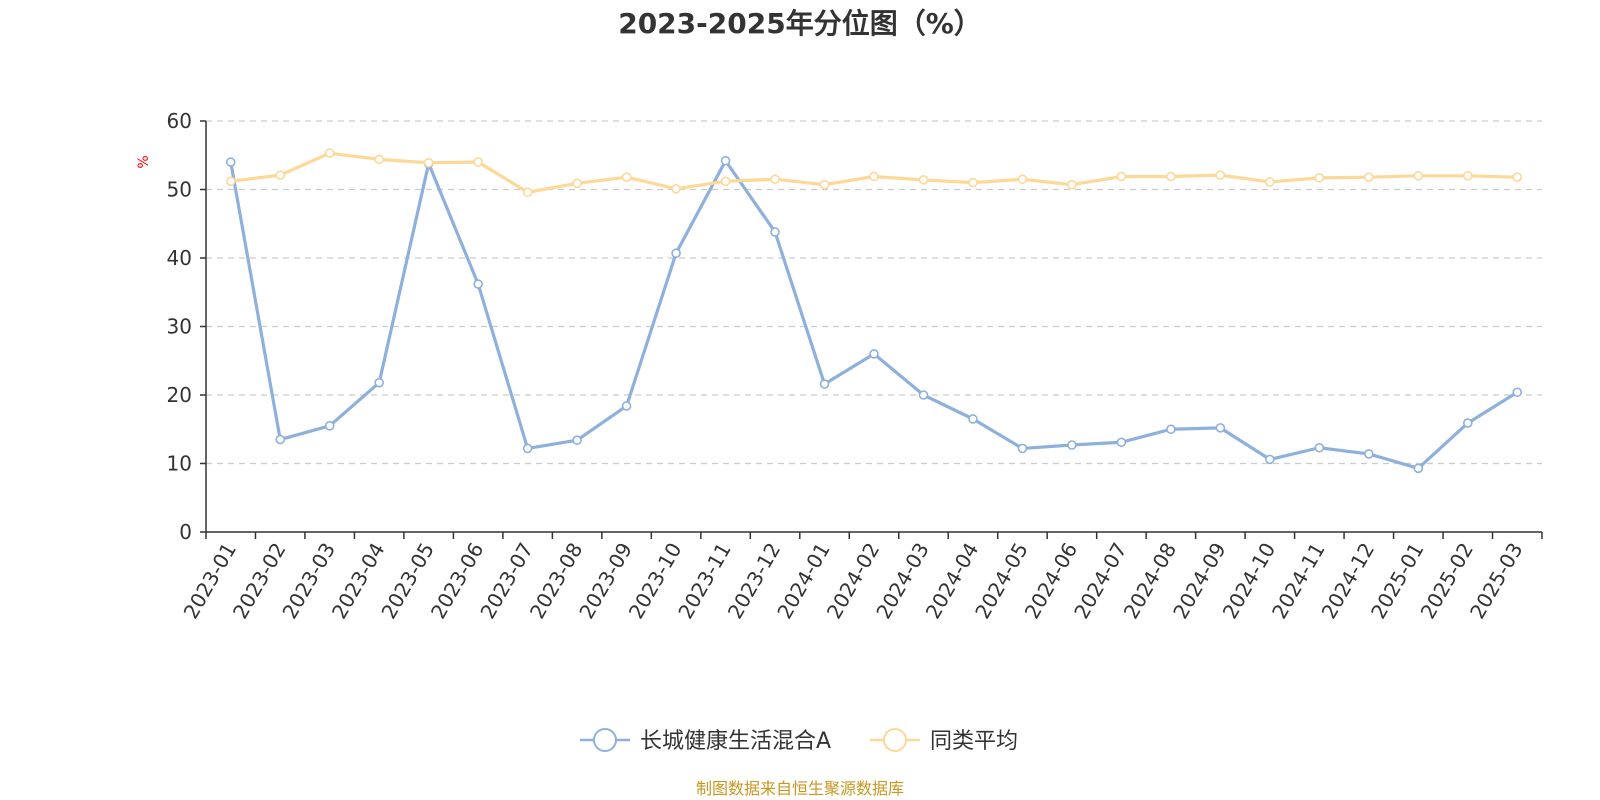 The height and width of the screenshot is (800, 1600). I want to click on legend-item-1: 长城健康生活混合A, so click(705, 741).